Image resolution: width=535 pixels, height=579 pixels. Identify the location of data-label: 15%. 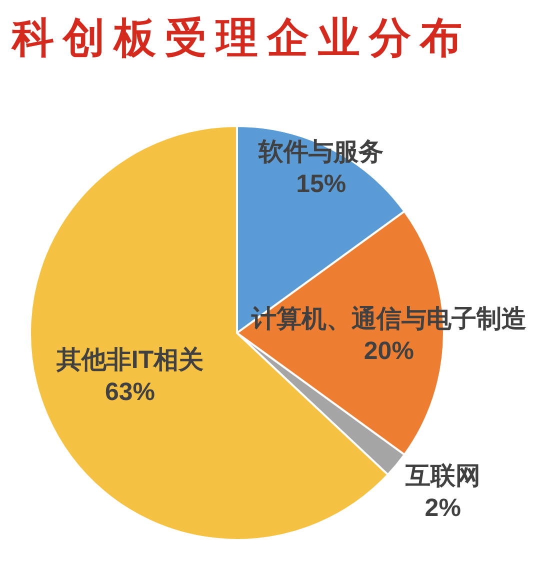
(321, 184).